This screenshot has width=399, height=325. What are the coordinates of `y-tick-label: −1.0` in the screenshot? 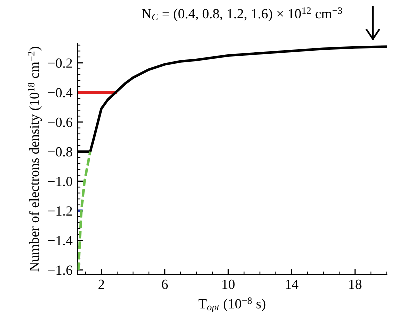 It's located at (60, 181).